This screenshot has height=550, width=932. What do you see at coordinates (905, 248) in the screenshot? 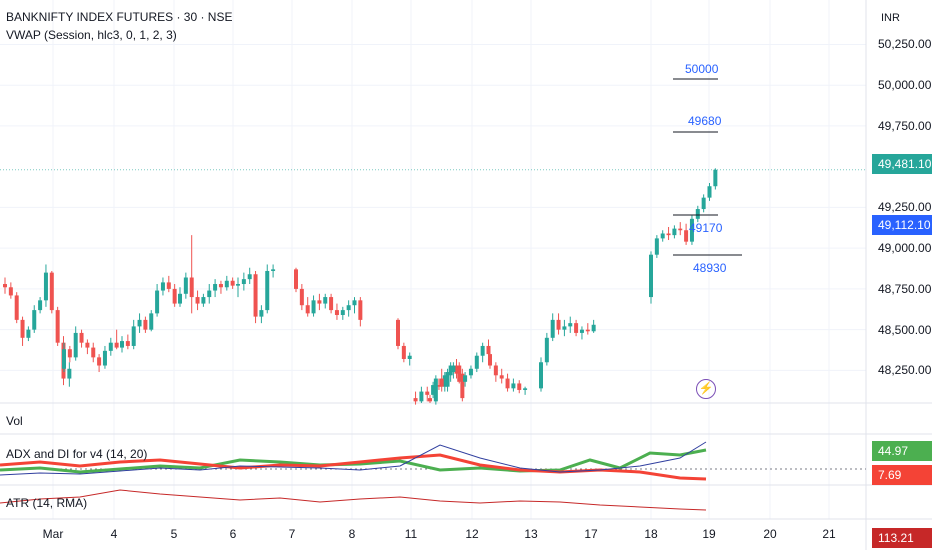
I see `y-tick-label: 49,000.00` at bounding box center [905, 248].